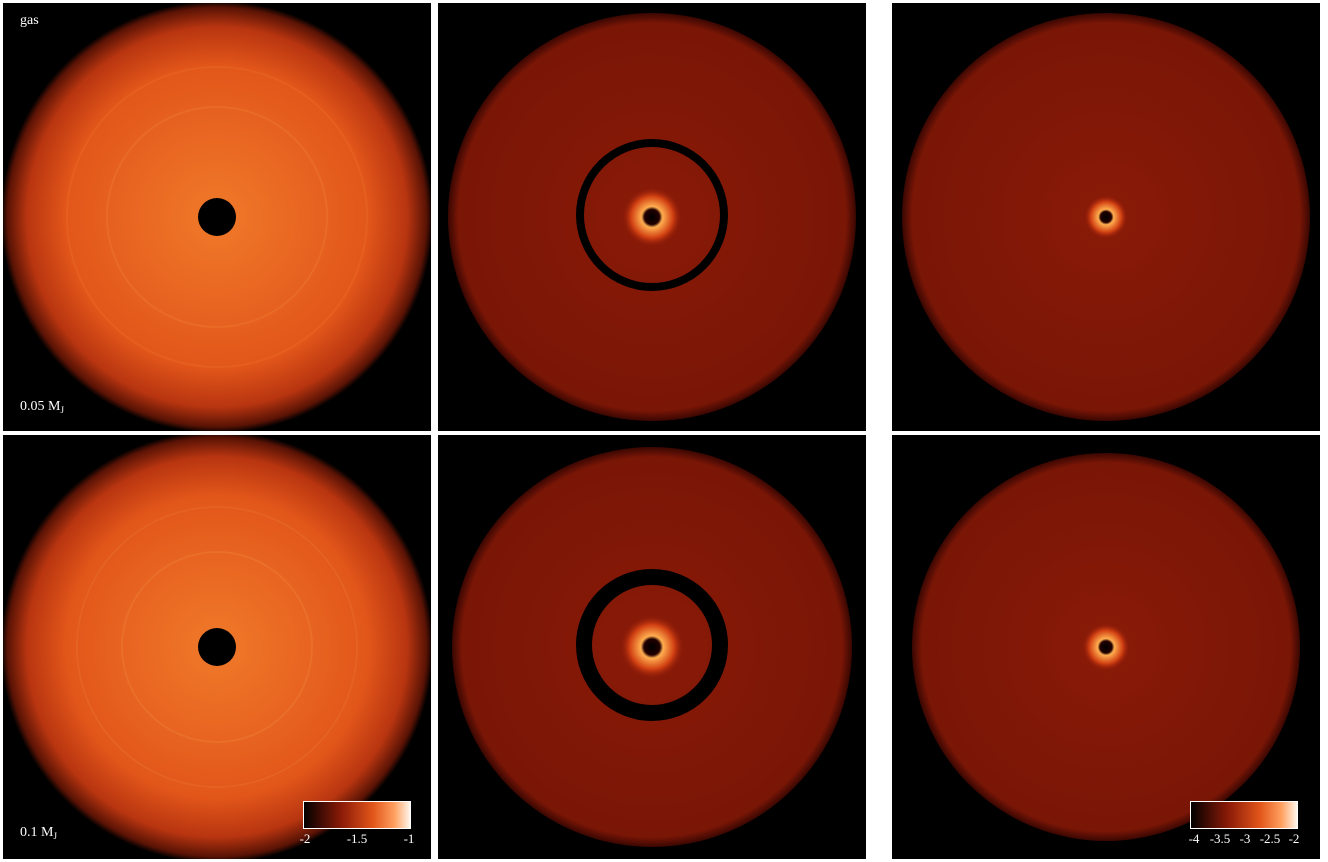 The image size is (1328, 862). Describe the element at coordinates (1194, 838) in the screenshot. I see `colorbar-dust-tick: -4` at that location.